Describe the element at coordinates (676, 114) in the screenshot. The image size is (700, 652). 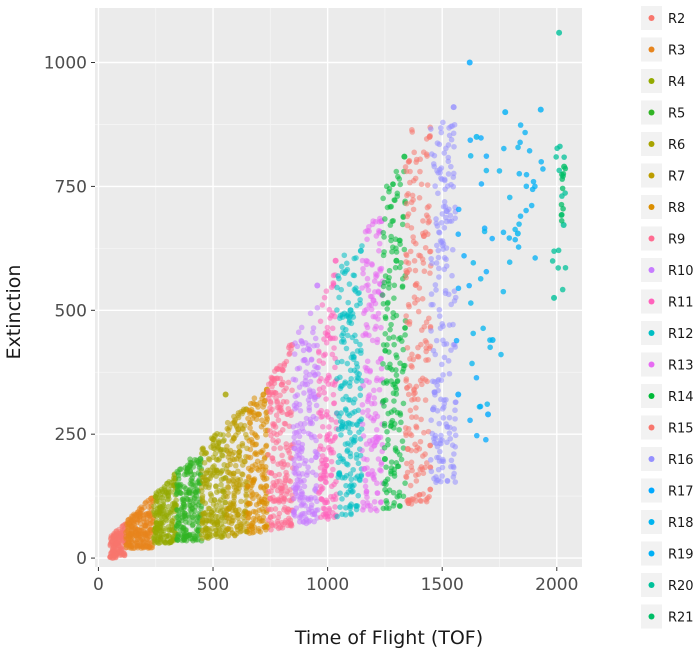
I see `legend-label: R5` at that location.